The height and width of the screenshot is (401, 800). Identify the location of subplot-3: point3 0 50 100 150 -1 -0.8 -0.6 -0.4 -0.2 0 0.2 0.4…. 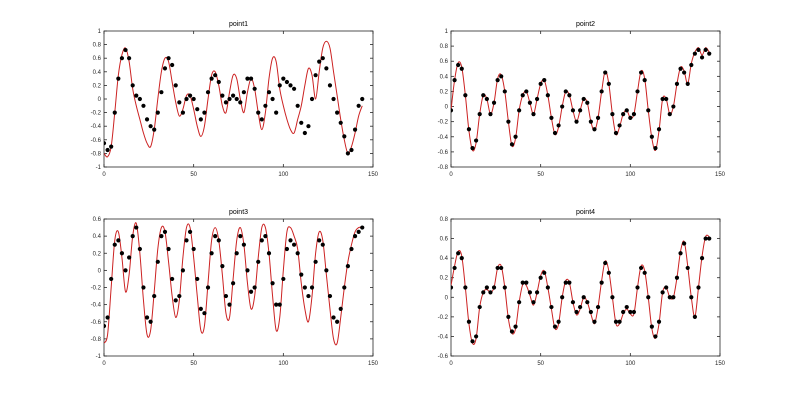
(235, 288).